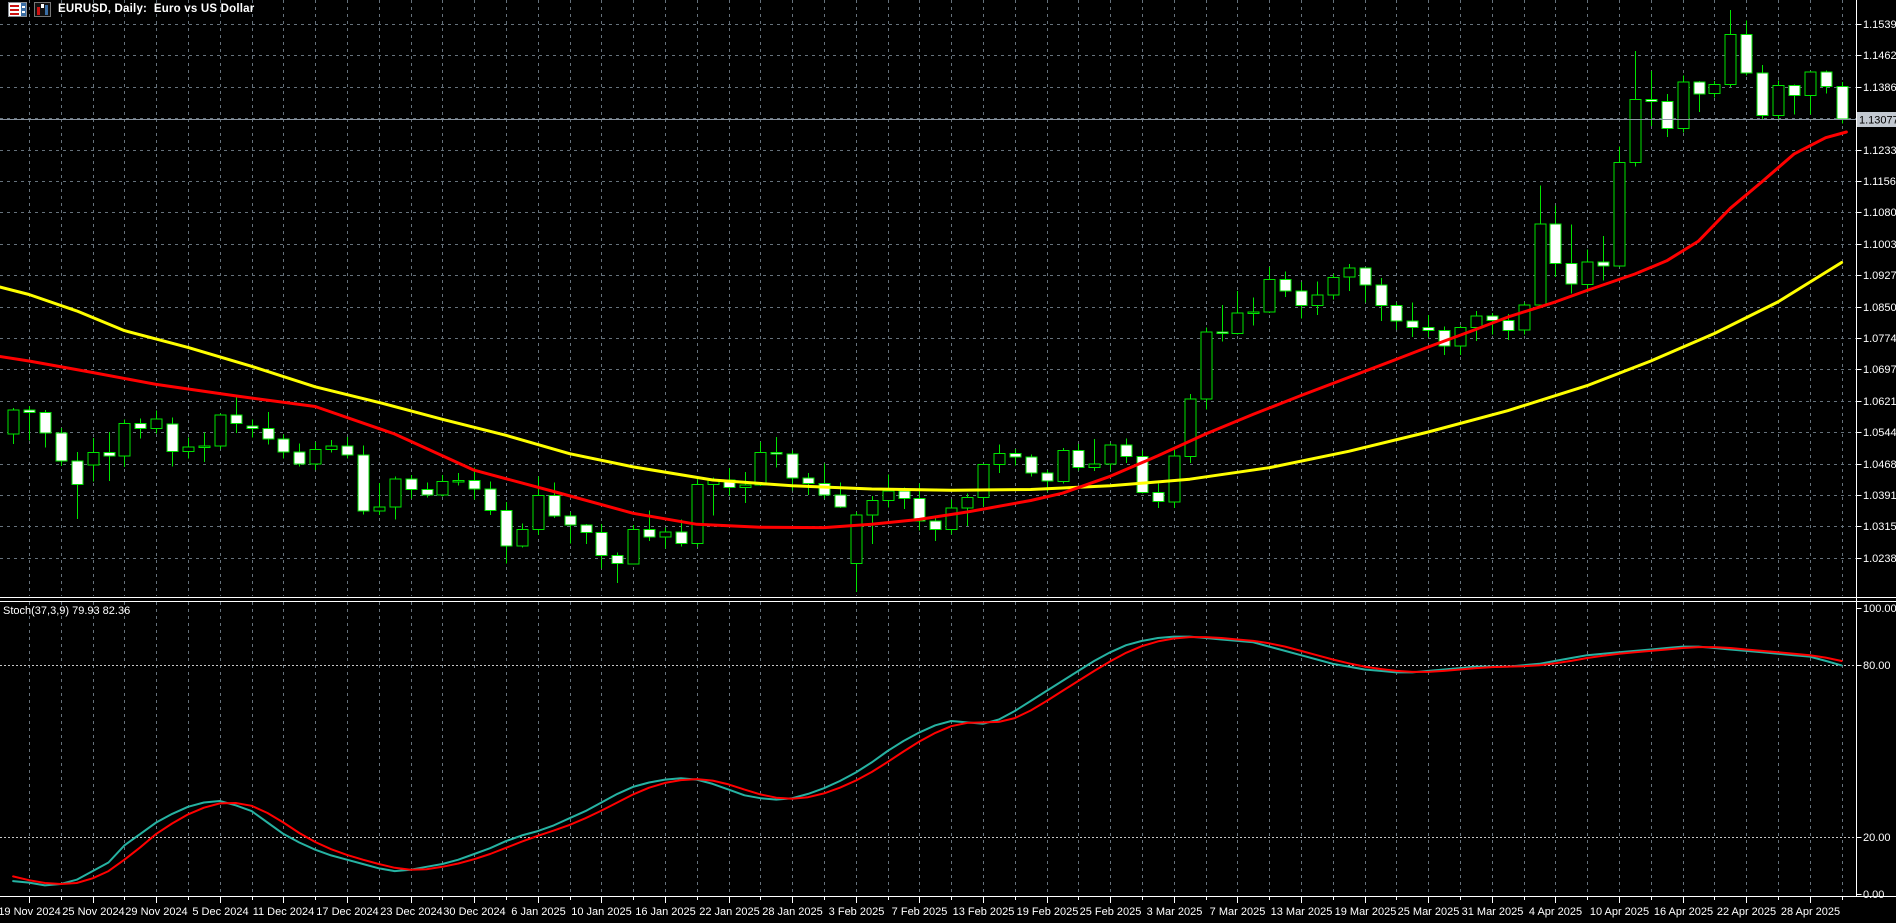 Image resolution: width=1896 pixels, height=923 pixels. What do you see at coordinates (1877, 121) in the screenshot?
I see `current-price-value: 1.13077` at bounding box center [1877, 121].